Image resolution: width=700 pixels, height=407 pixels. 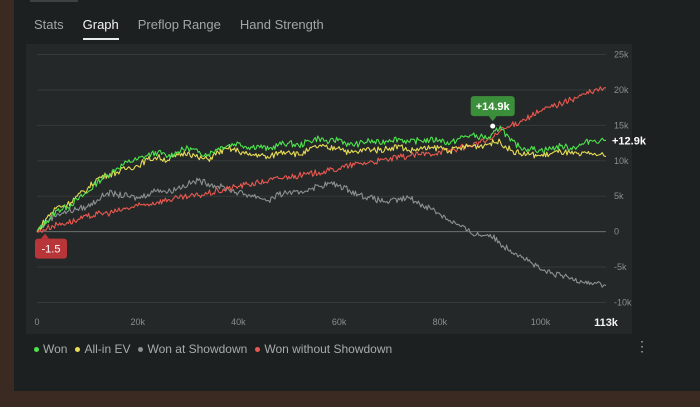 I want to click on x-tick-label: 0, so click(x=36, y=322).